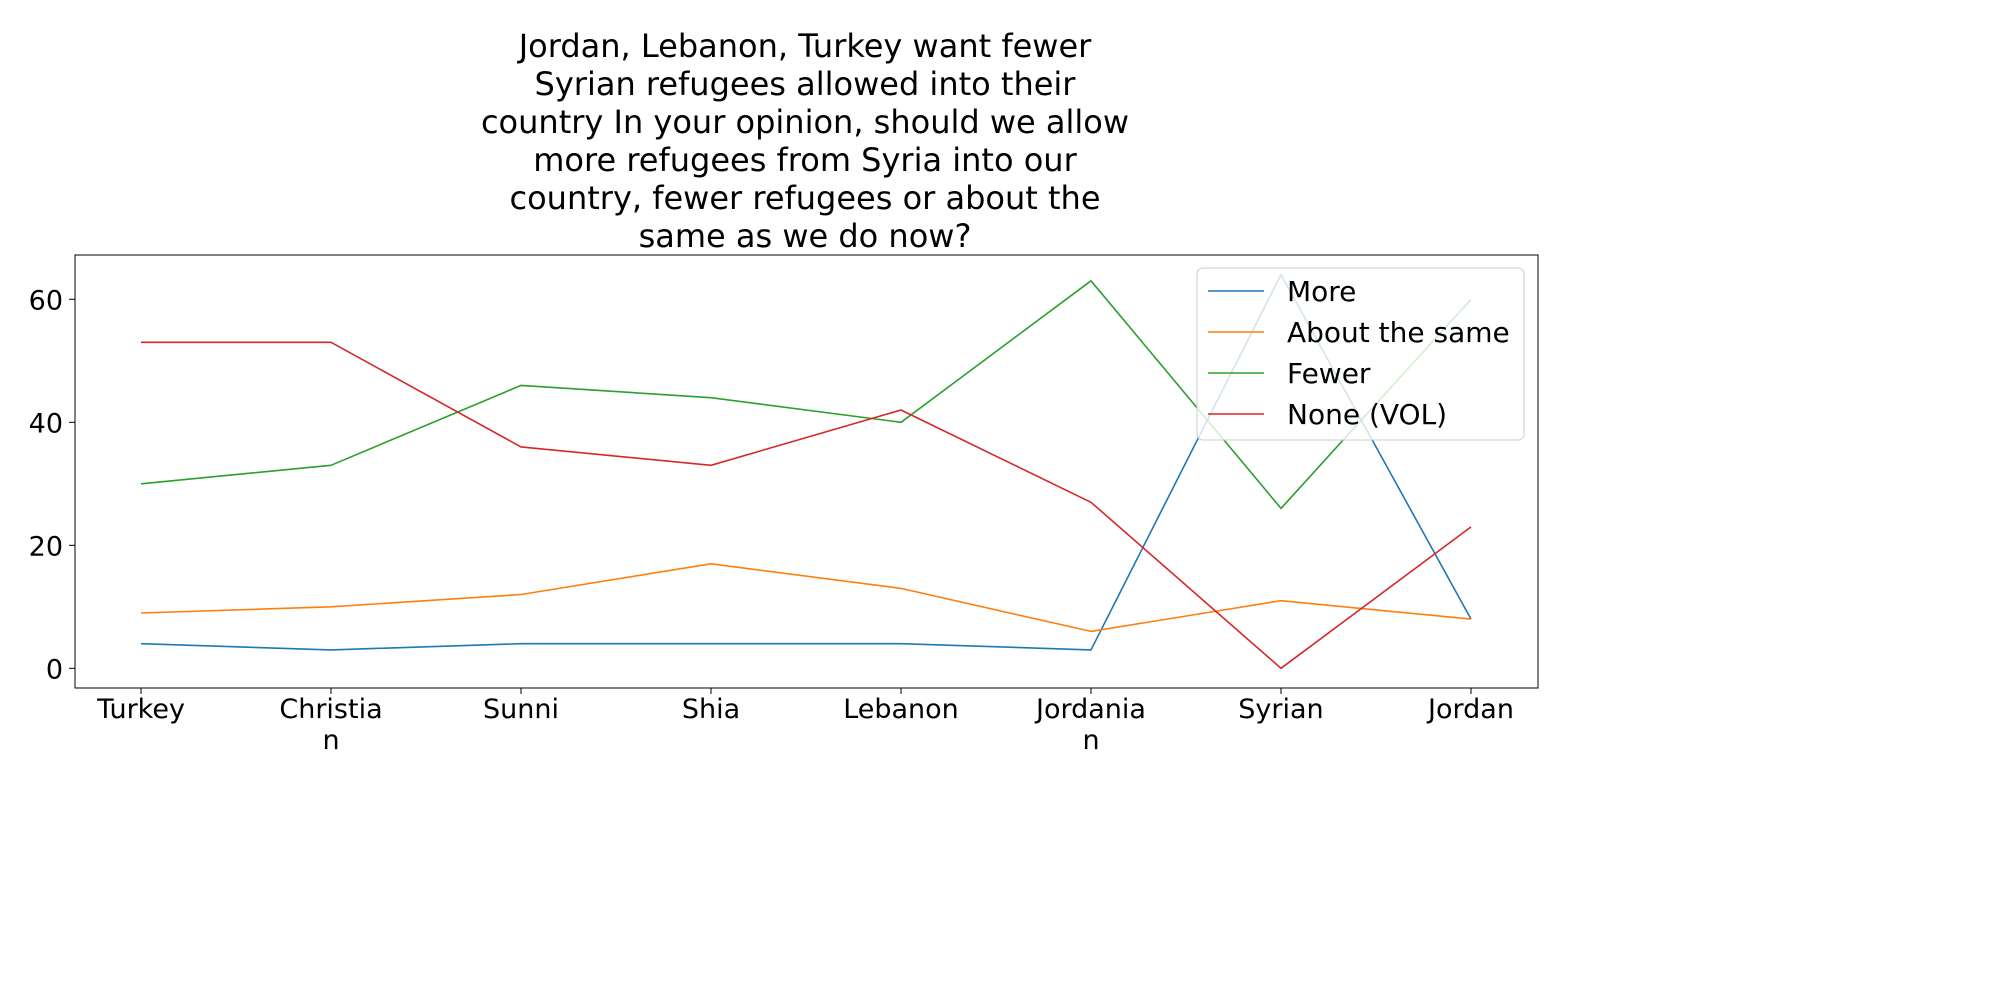 Image resolution: width=2000 pixels, height=1000 pixels. Describe the element at coordinates (330, 709) in the screenshot. I see `x-tick-label: Christia` at that location.